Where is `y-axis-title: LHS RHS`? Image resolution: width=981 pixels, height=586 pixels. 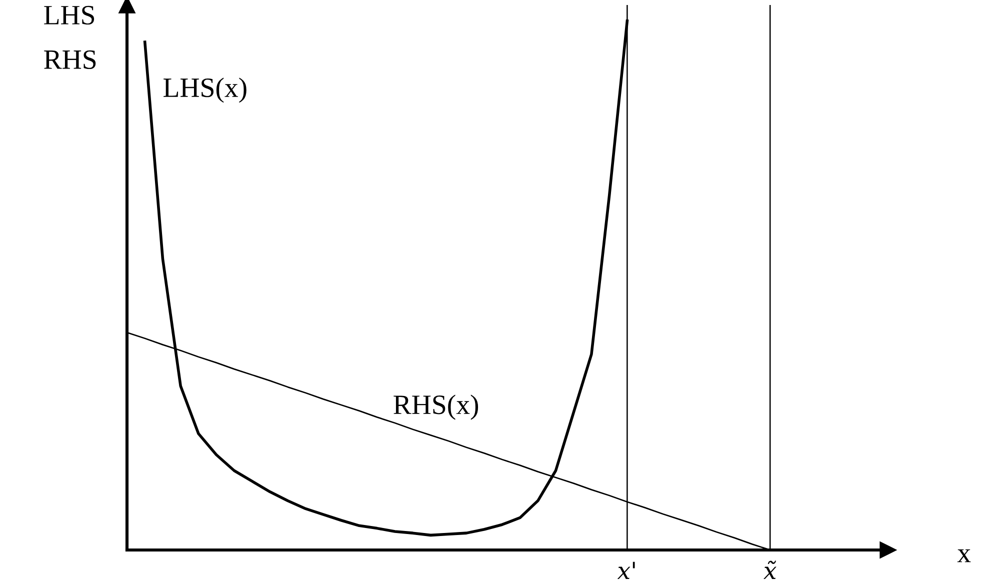 y-axis-title: LHS RHS is located at coordinates (70, 38).